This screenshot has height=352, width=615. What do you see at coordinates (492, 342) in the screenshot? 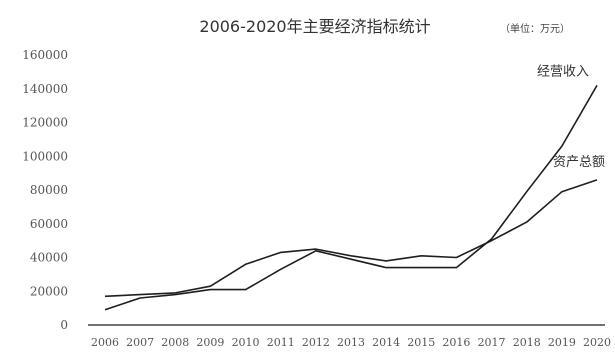
I see `x-tick-label: 2017` at bounding box center [492, 342].